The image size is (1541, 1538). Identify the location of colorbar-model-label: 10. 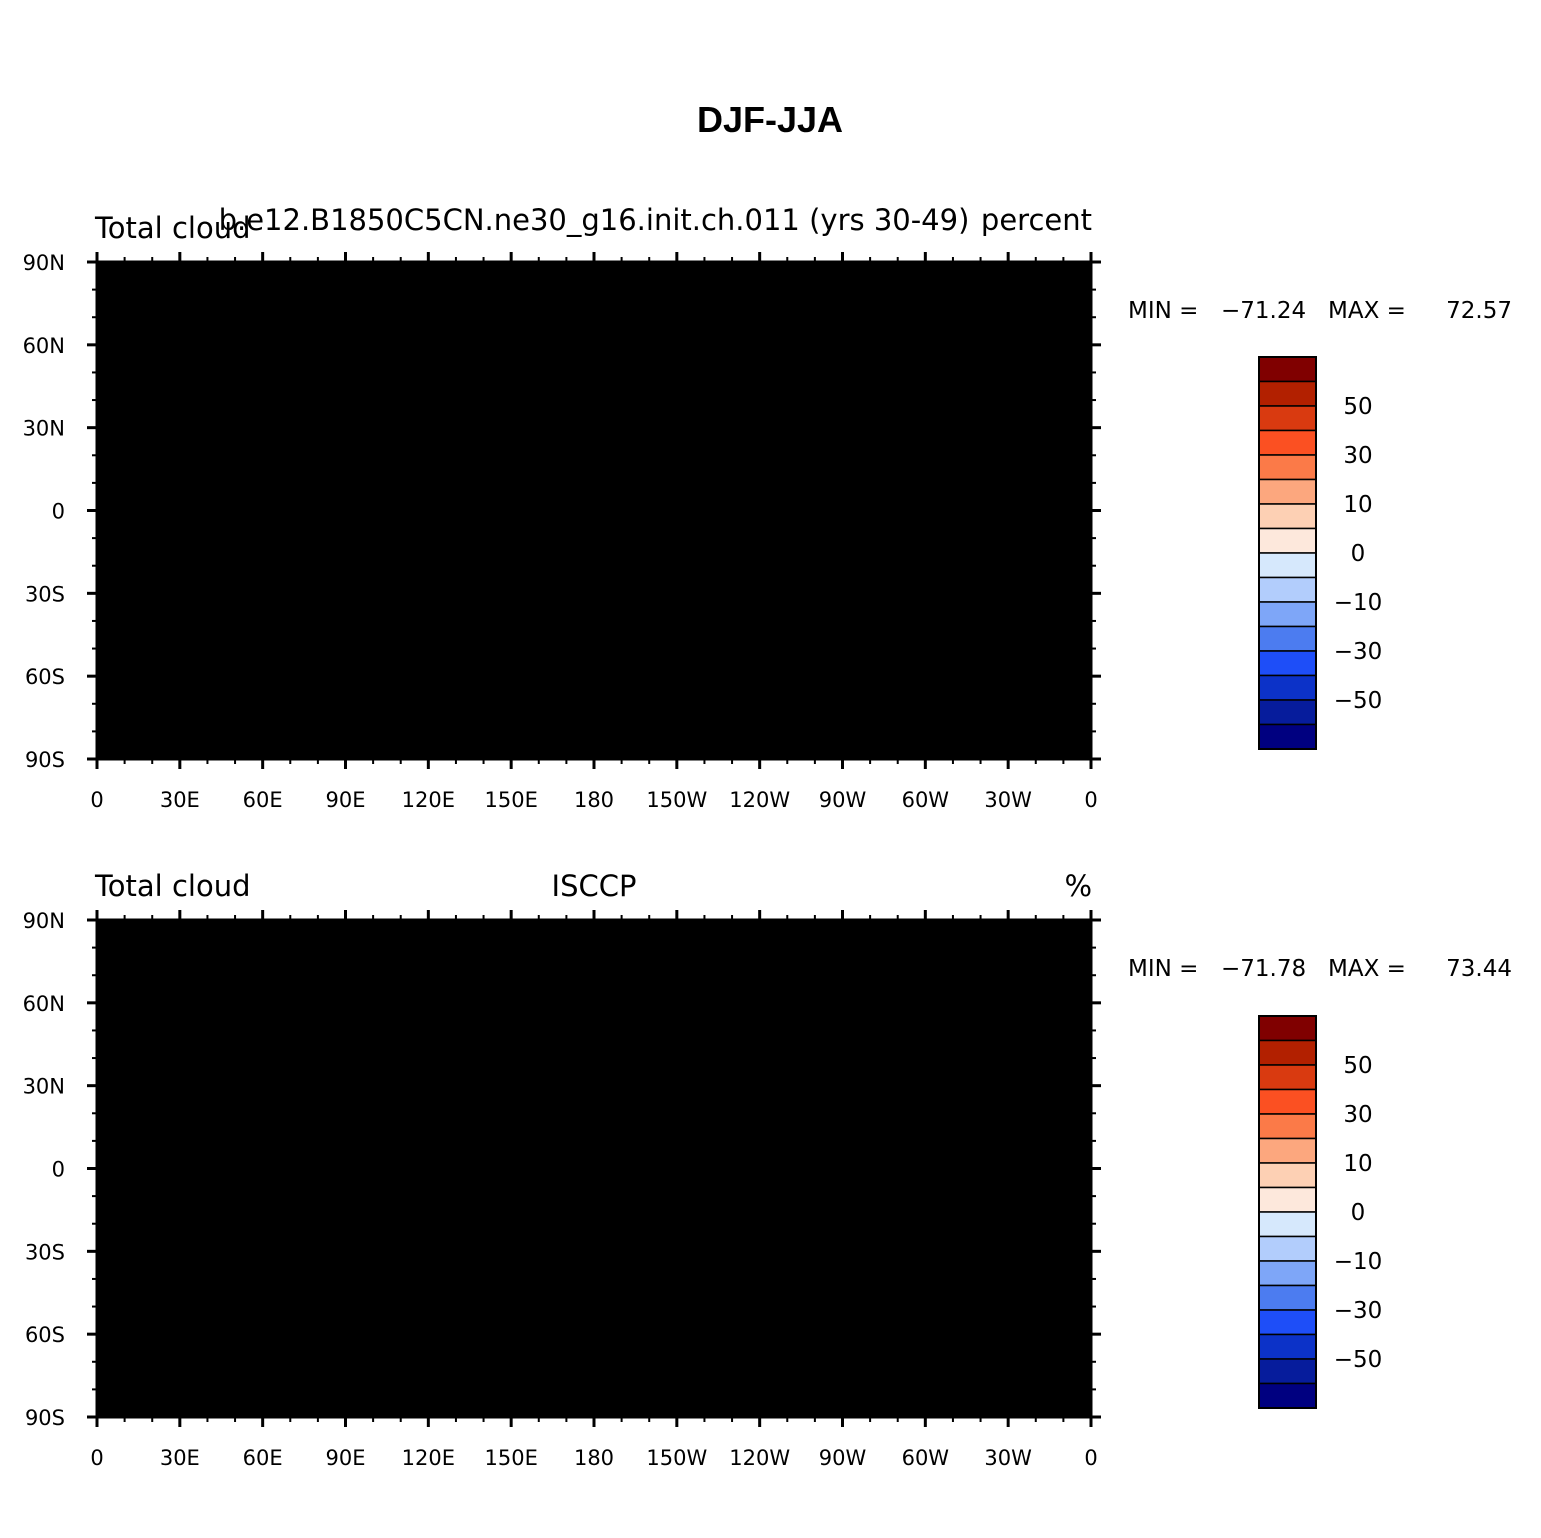
(1357, 505).